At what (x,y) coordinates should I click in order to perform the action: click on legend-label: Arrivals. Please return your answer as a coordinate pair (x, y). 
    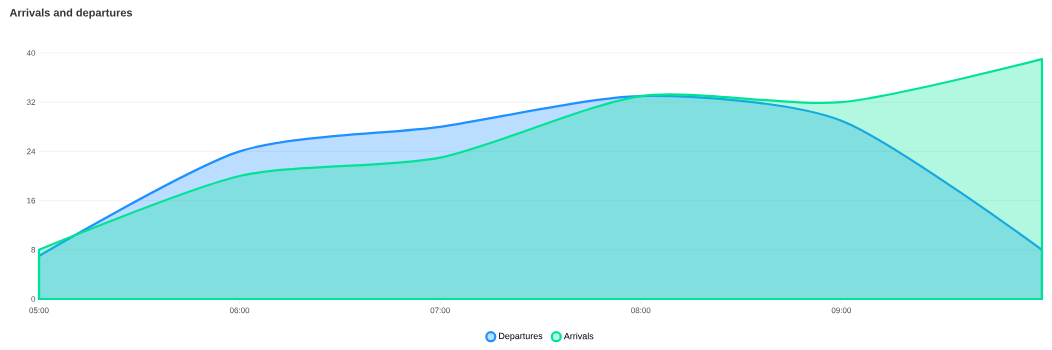
    Looking at the image, I should click on (578, 336).